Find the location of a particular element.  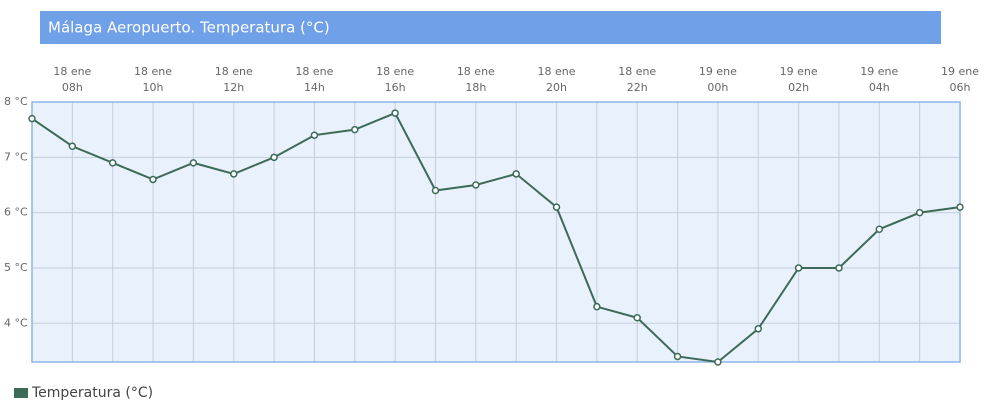

legend-label: Temperatura (°C) is located at coordinates (92, 393).